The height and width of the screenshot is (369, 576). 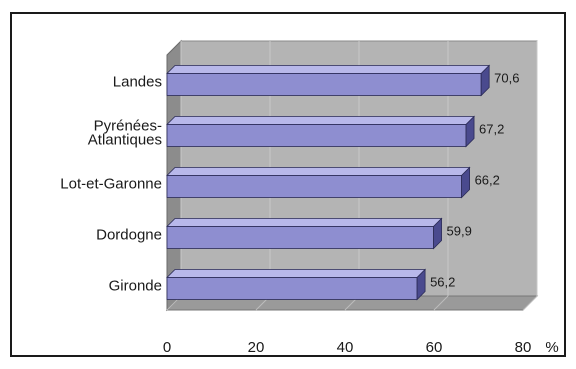 I want to click on x-tick-label: 40, so click(x=345, y=347).